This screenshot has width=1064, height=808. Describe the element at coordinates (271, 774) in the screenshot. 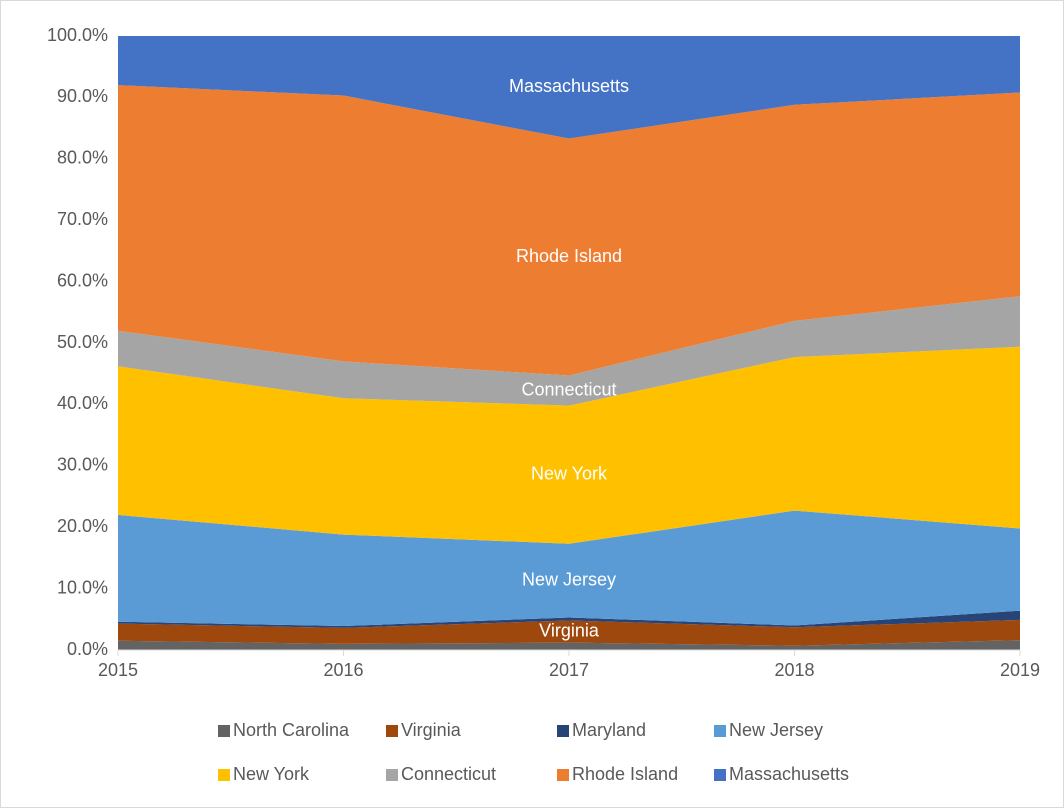

I see `legend-label: New York` at that location.